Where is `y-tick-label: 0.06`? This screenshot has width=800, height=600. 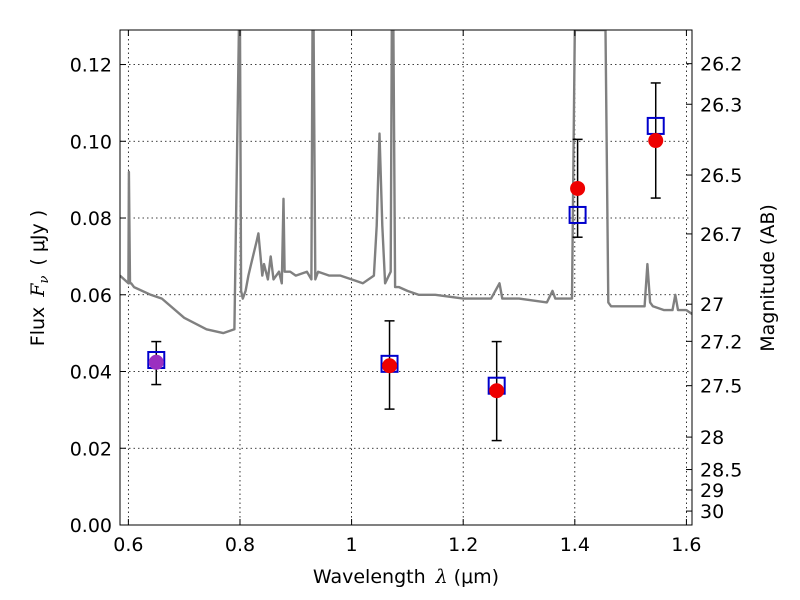
y-tick-label: 0.06 is located at coordinates (91, 296).